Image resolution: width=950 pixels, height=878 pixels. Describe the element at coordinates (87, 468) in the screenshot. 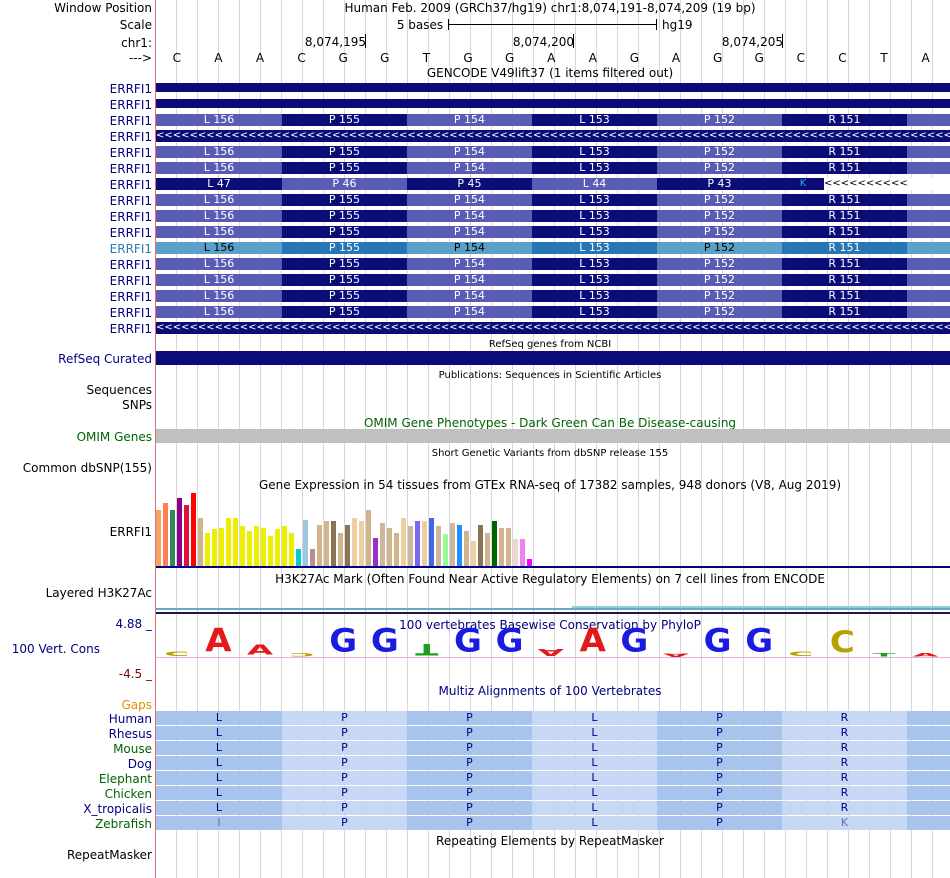

I see `dbsnp-label: Common dbSNP(155)` at that location.